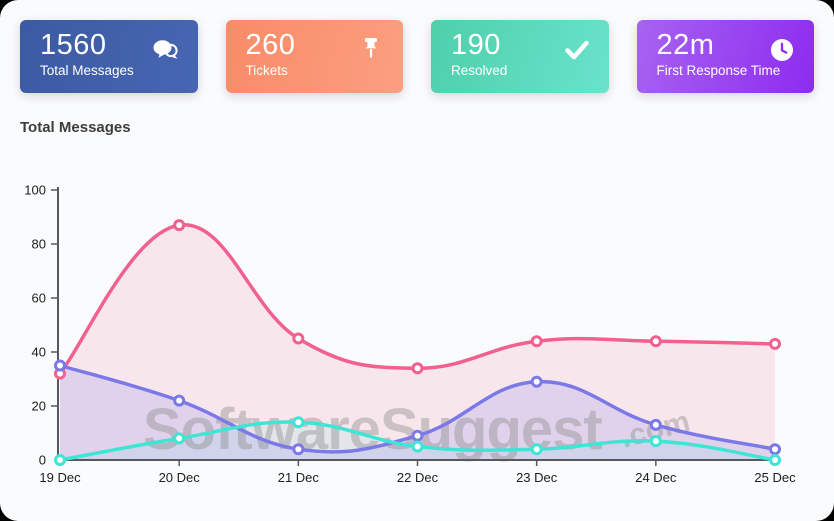 This screenshot has width=834, height=521. I want to click on y-tick-label: 60, so click(39, 298).